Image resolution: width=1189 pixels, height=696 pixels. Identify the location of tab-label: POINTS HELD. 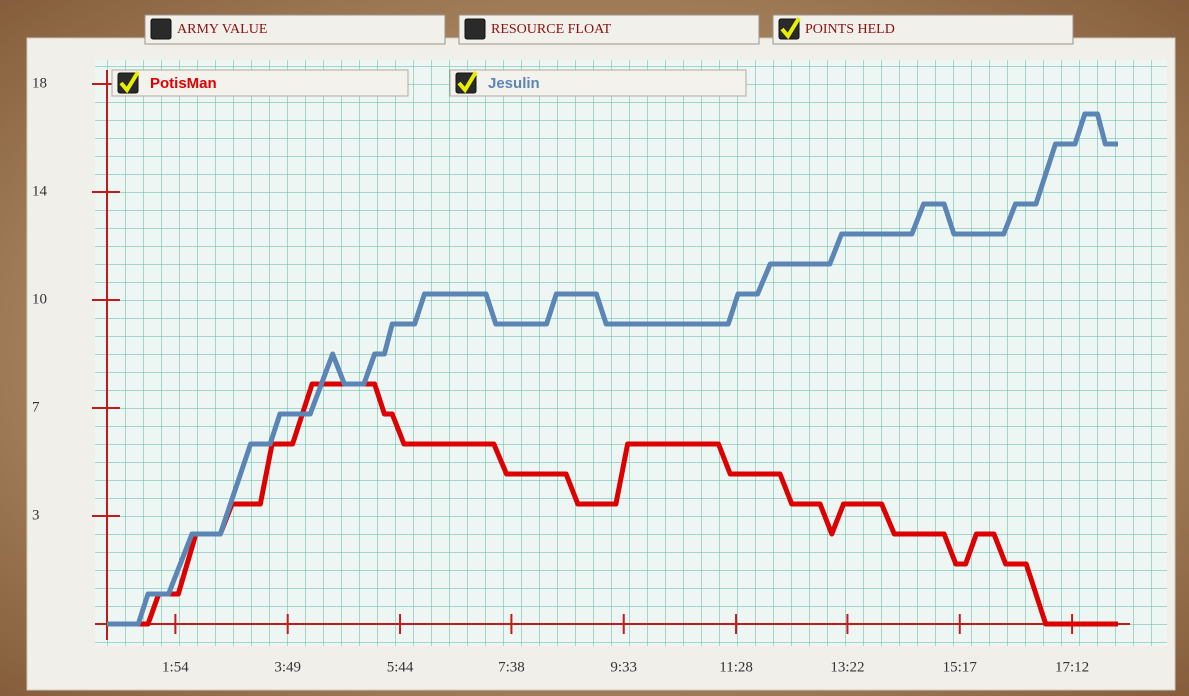
(850, 29).